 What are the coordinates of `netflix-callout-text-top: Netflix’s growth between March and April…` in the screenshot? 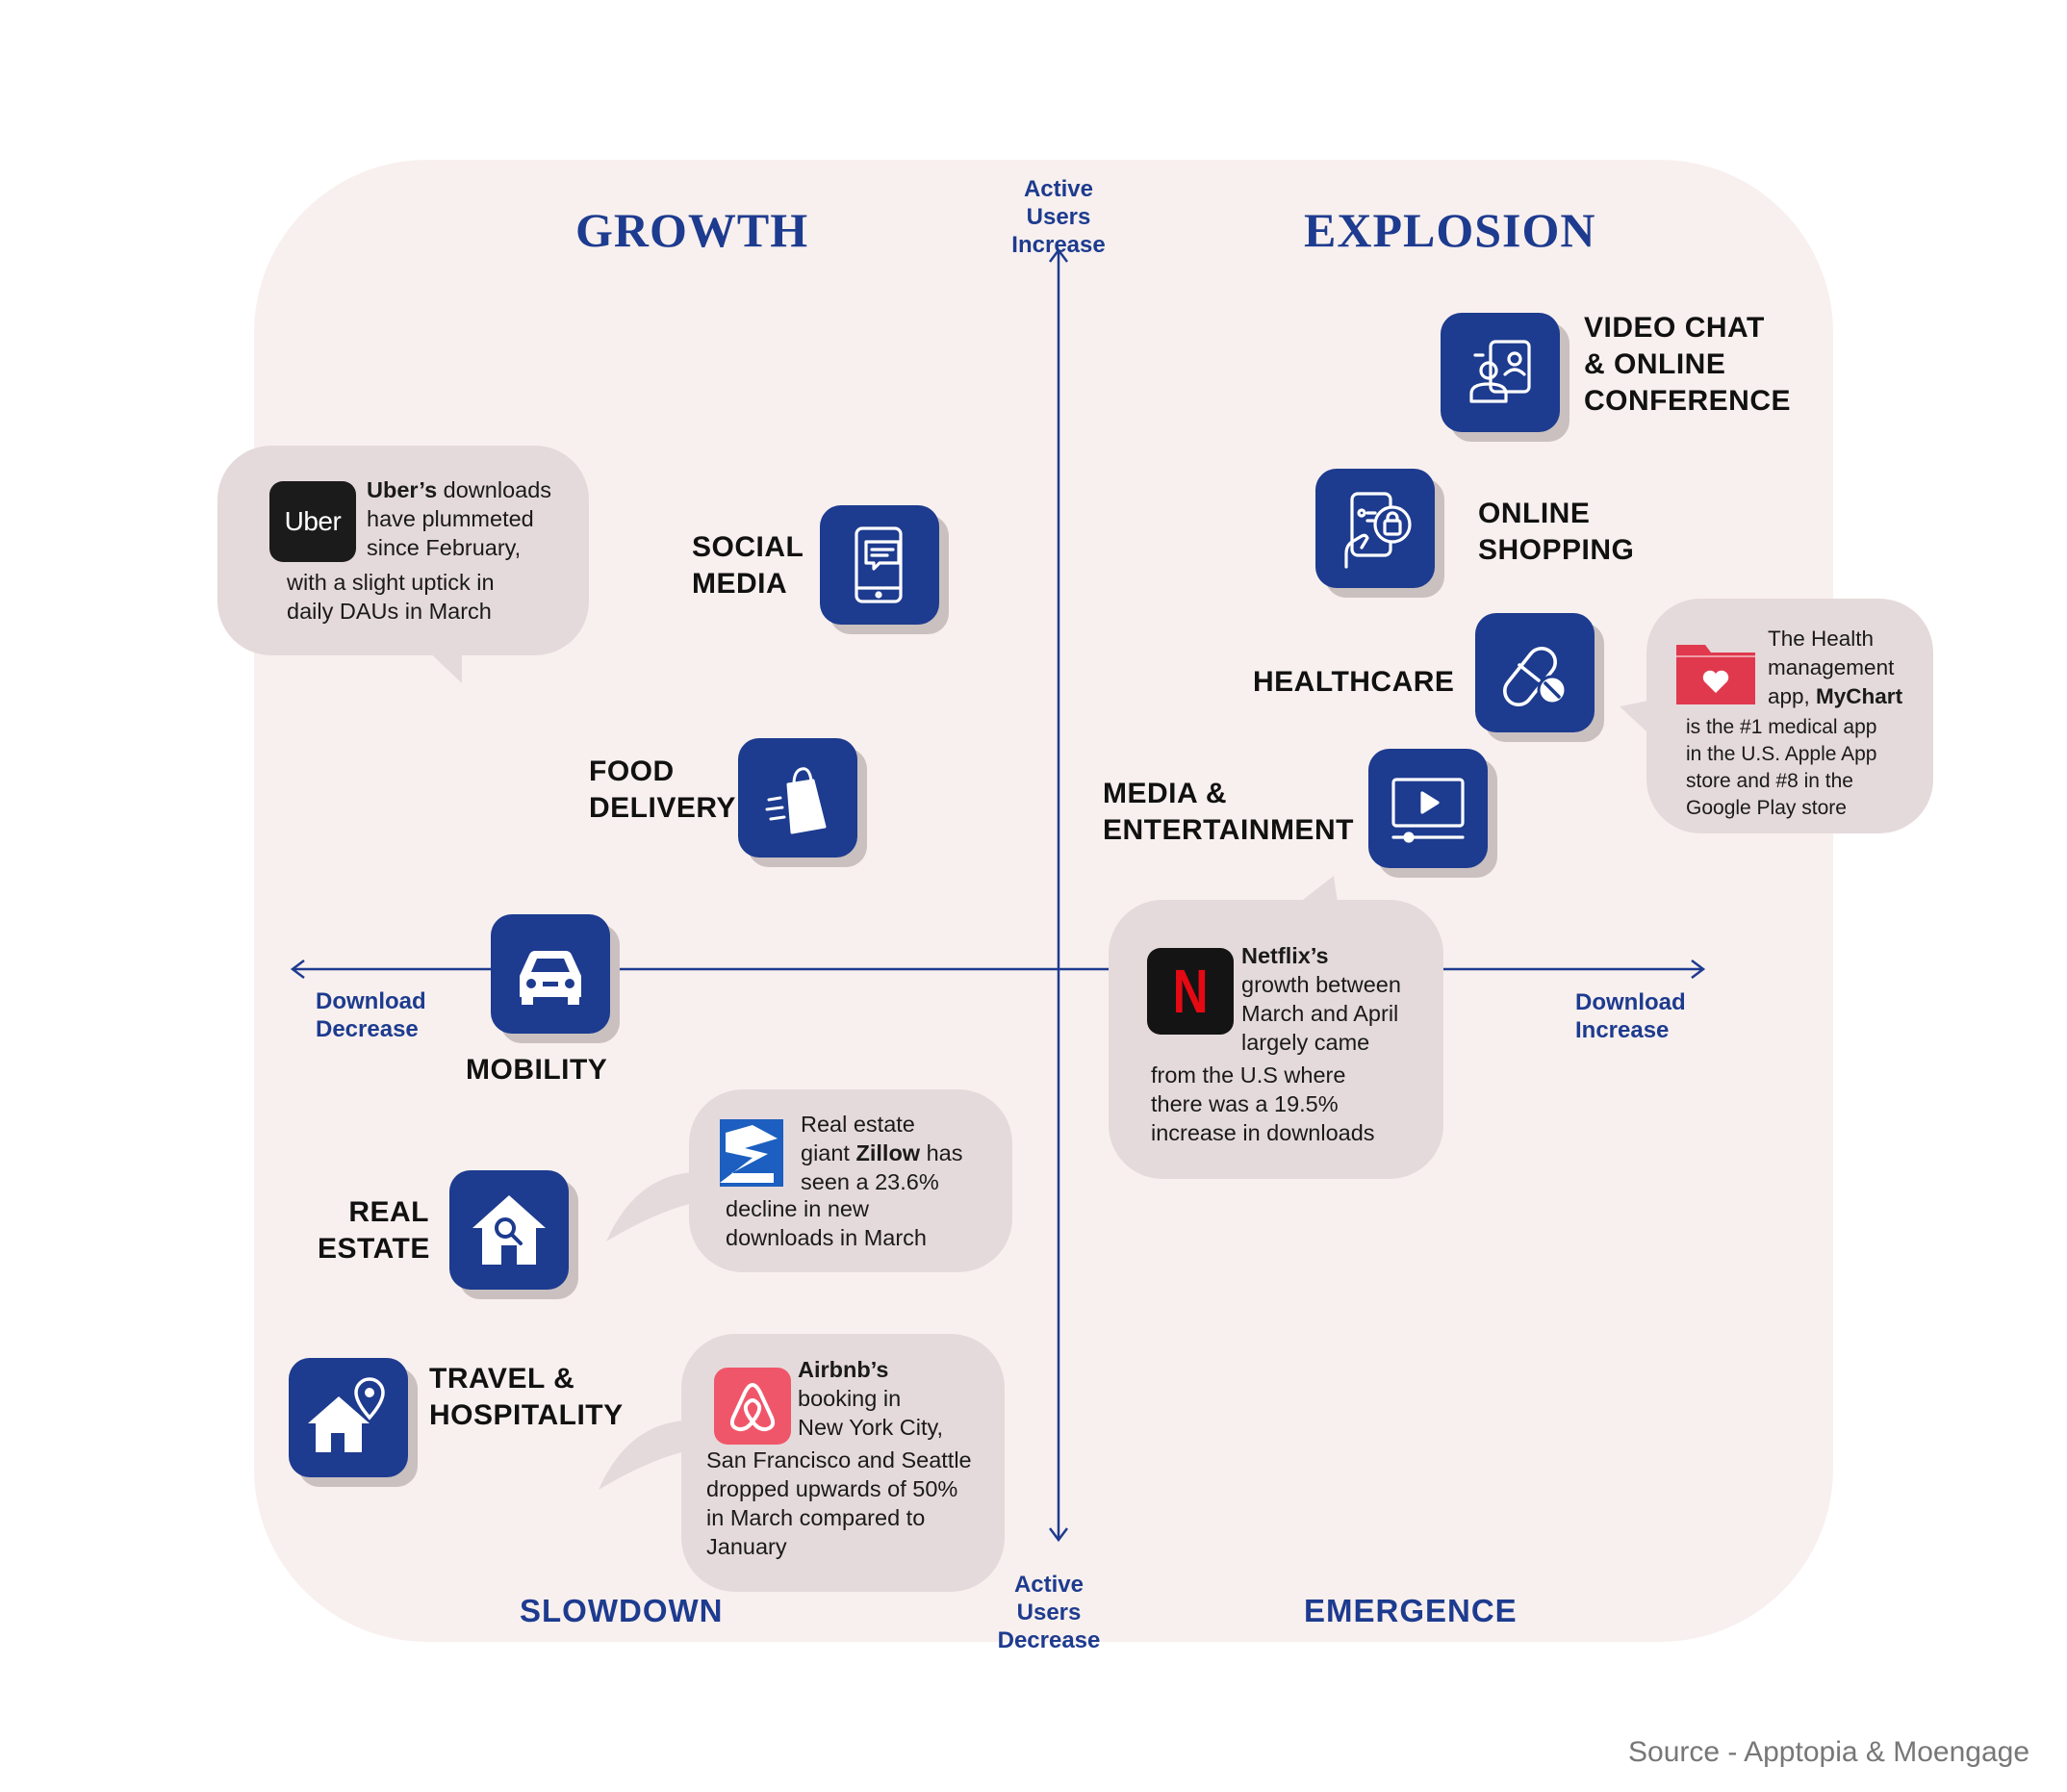 It's located at (1321, 999).